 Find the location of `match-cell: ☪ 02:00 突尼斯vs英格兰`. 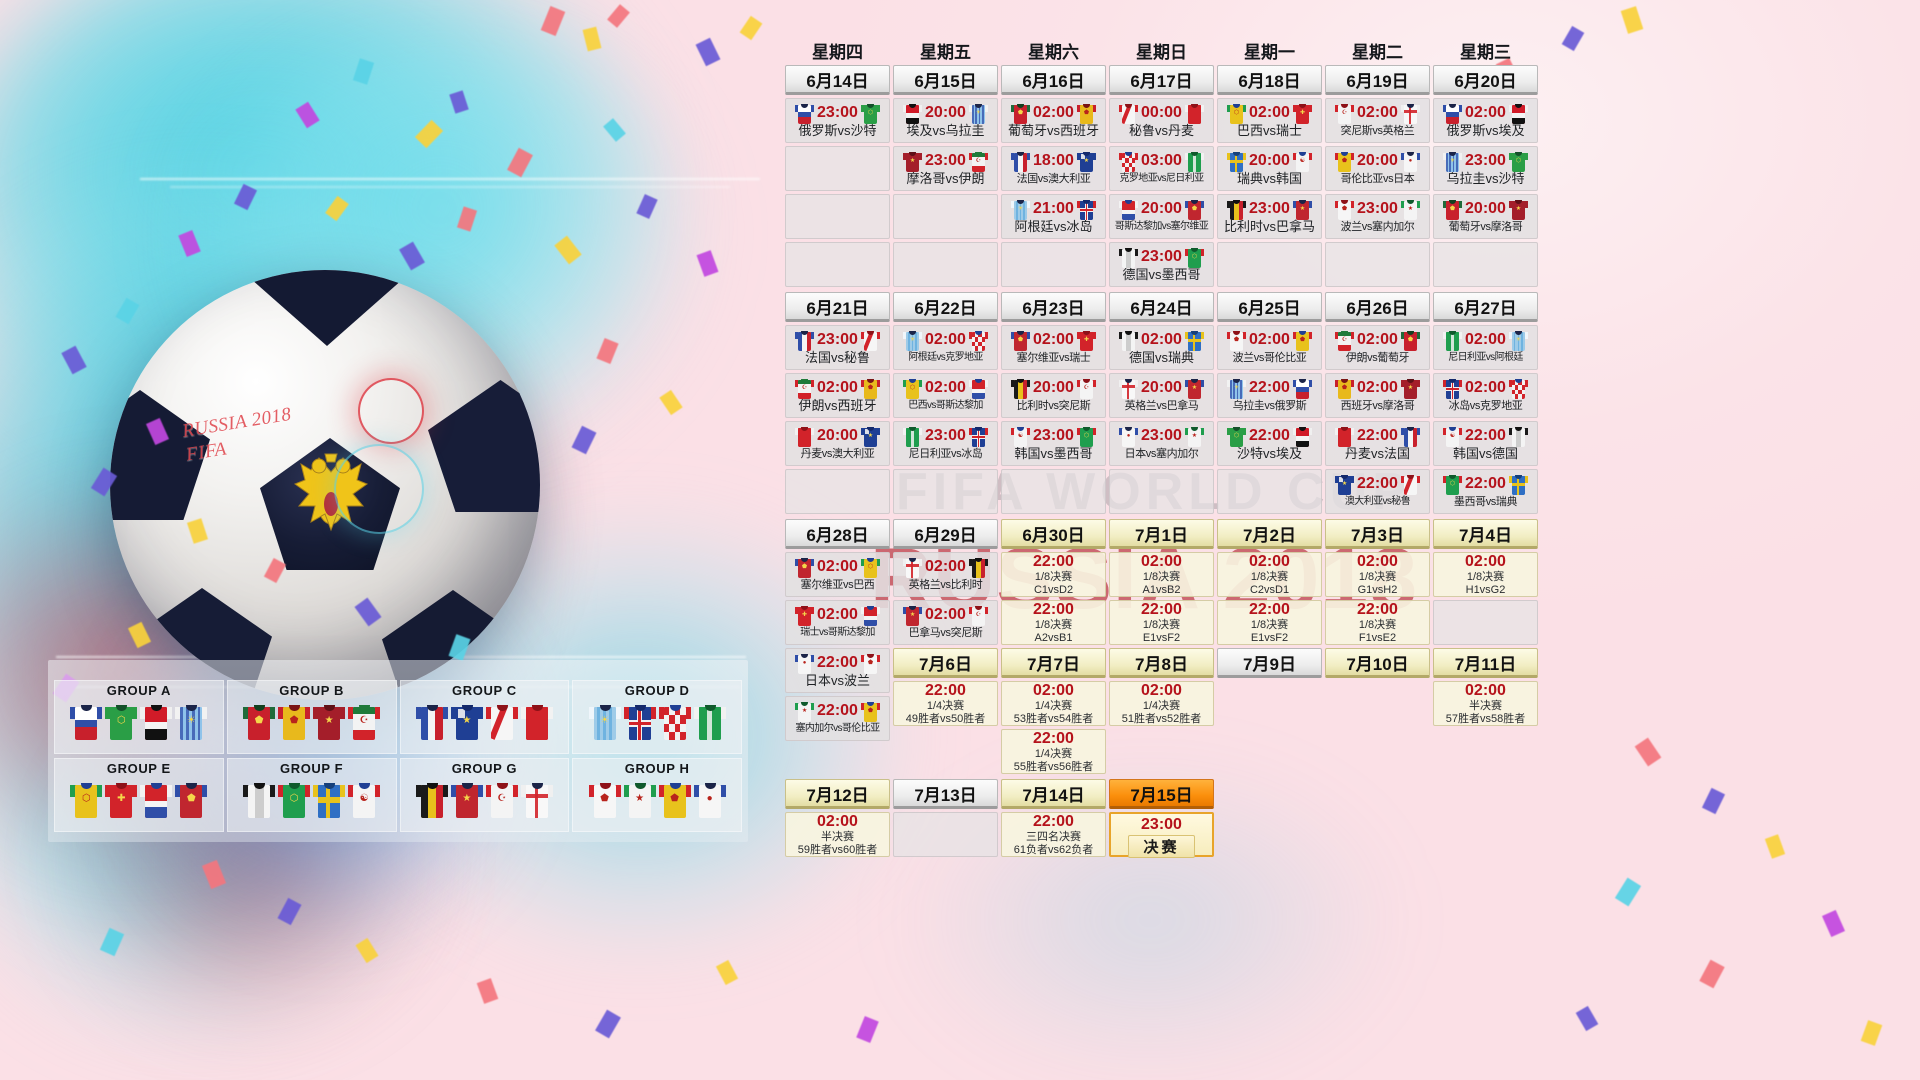

match-cell: ☪ 02:00 突尼斯vs英格兰 is located at coordinates (1377, 120).